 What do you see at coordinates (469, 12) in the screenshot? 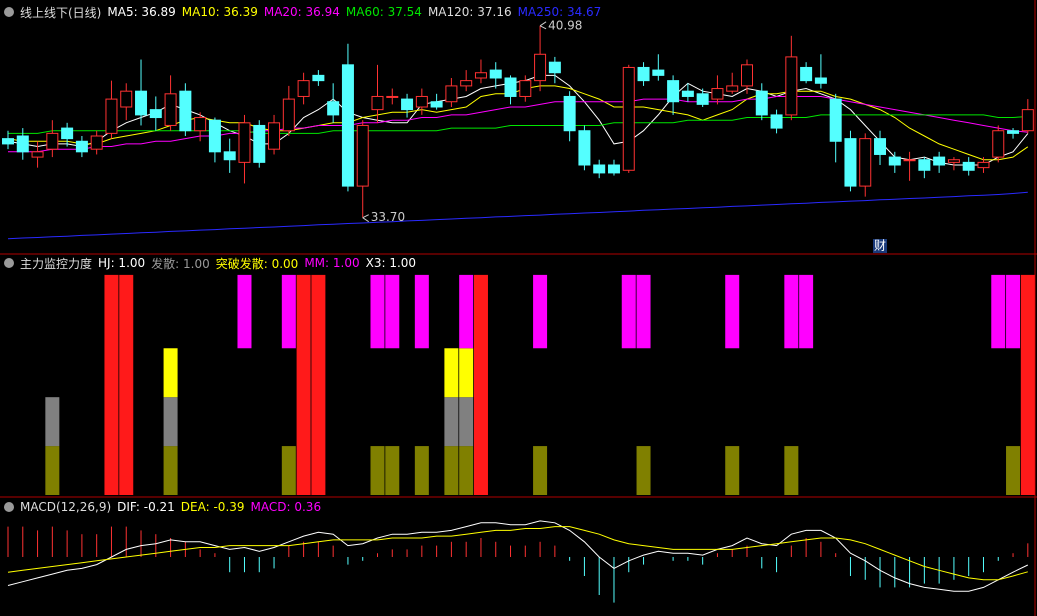
I see `legend-entry: MA120: 37.16` at bounding box center [469, 12].